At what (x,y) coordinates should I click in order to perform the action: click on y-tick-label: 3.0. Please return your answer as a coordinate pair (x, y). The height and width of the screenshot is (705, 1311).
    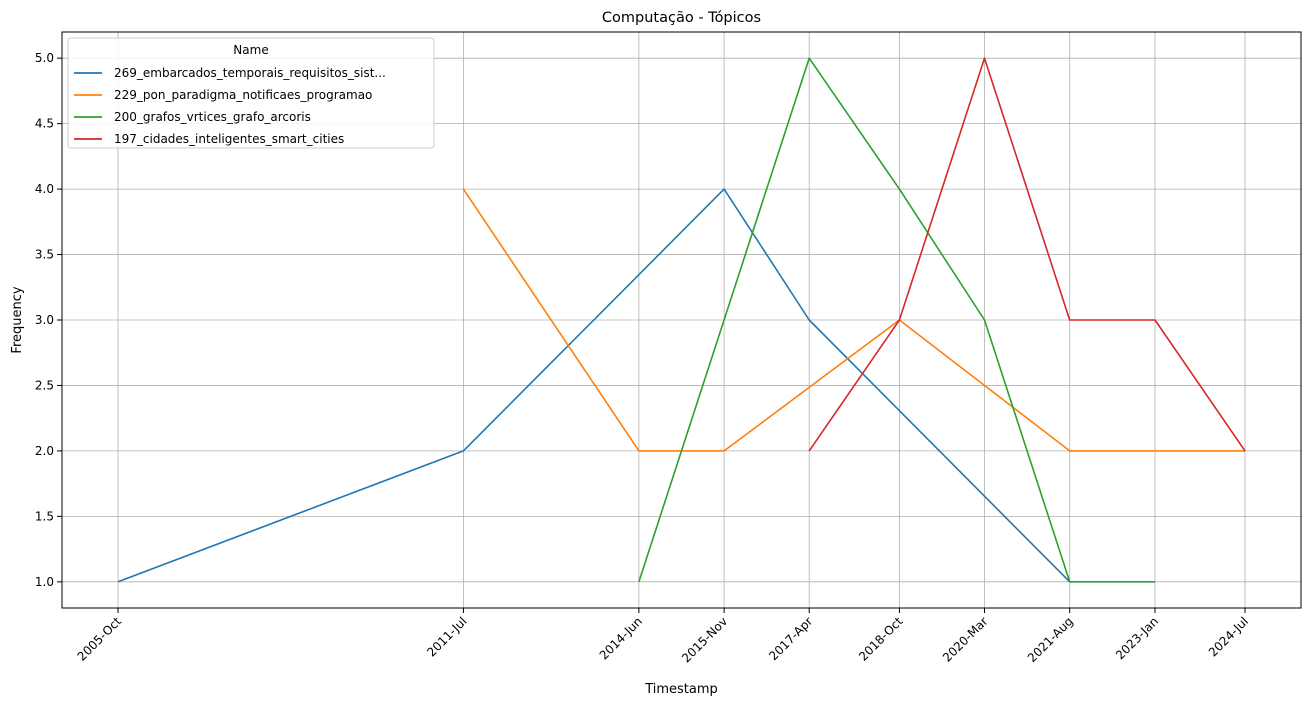
    Looking at the image, I should click on (44, 320).